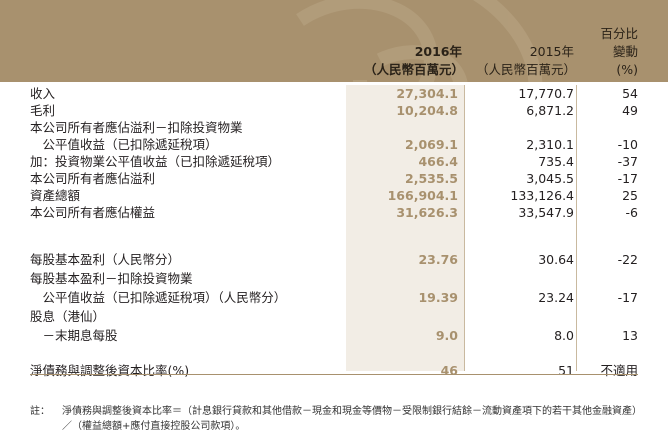 This screenshot has width=668, height=441. I want to click on row-label: 毛利, so click(43, 110).